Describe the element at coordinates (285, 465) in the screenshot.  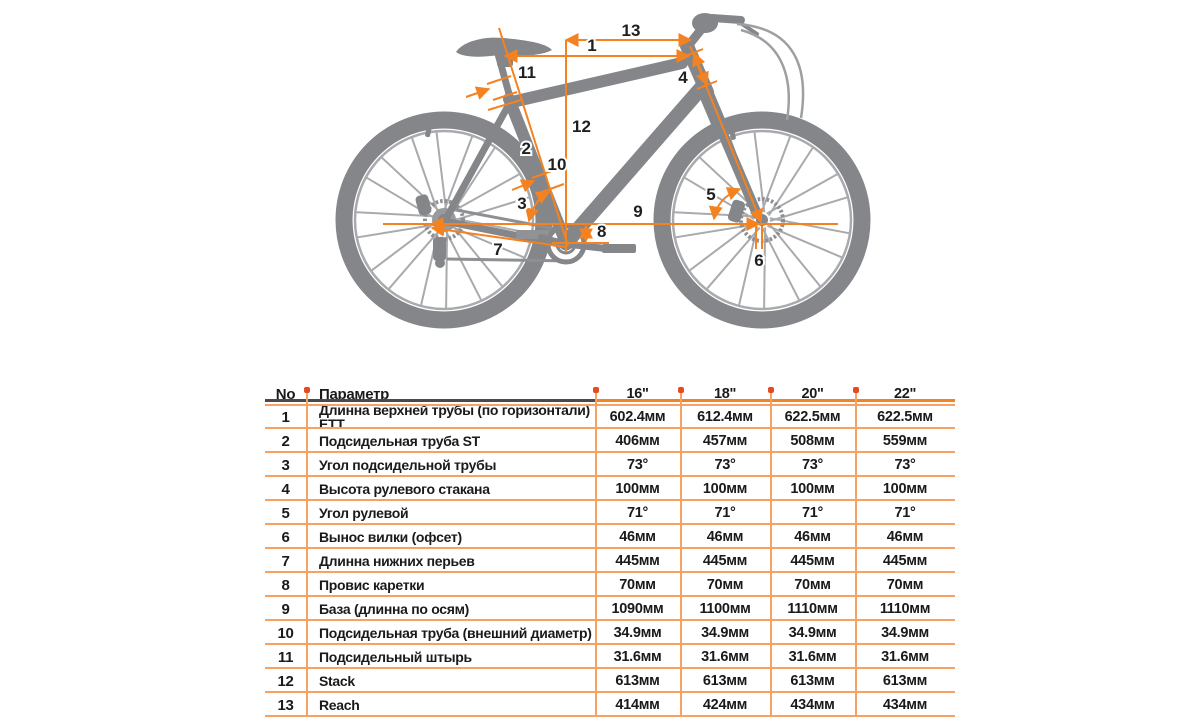
I see `row-no: 3` at that location.